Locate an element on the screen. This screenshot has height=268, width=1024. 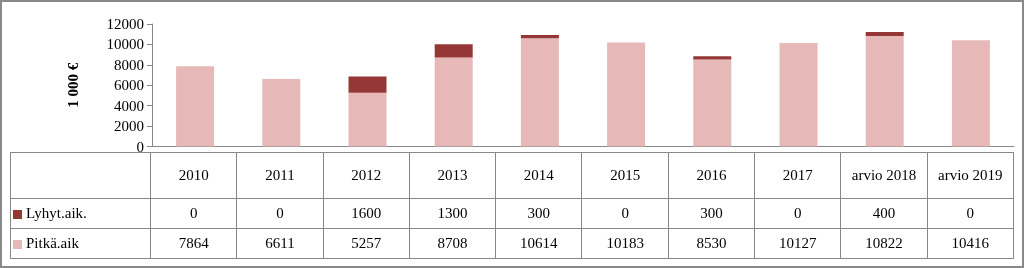
data-label: 10183 is located at coordinates (625, 243).